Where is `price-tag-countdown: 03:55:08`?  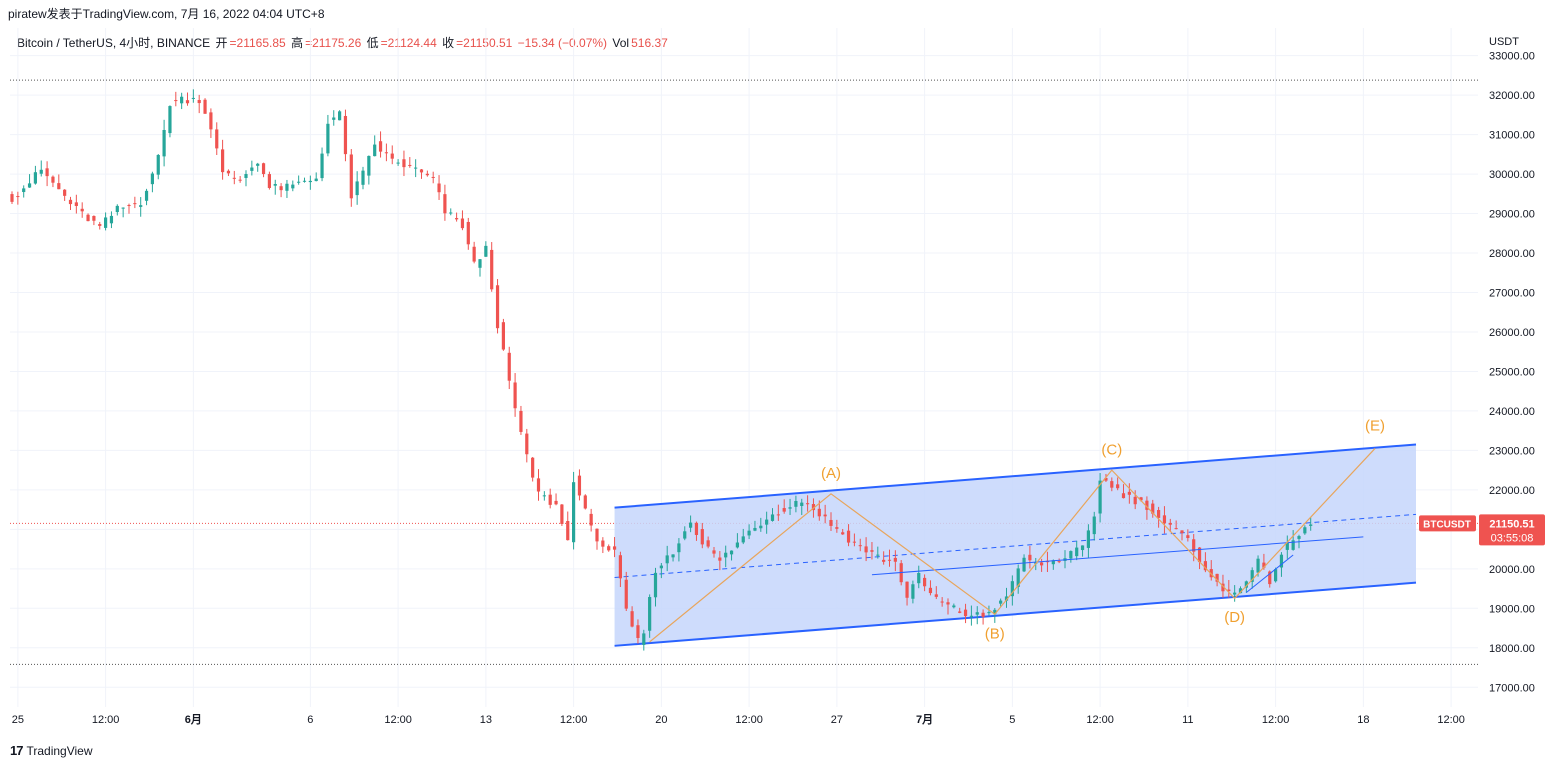 price-tag-countdown: 03:55:08 is located at coordinates (1512, 538).